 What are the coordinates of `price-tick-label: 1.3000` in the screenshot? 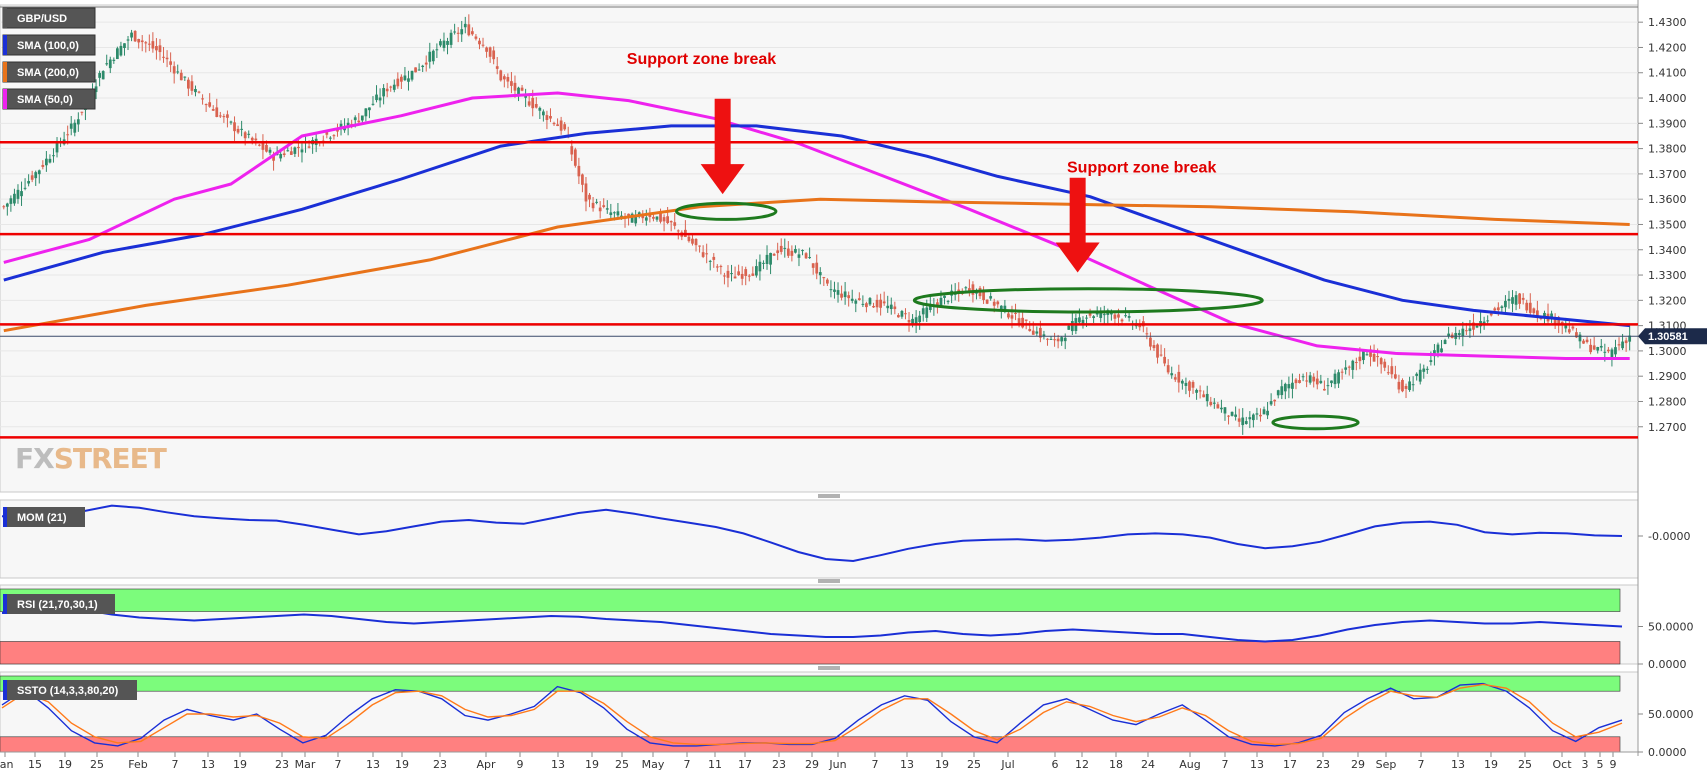 It's located at (1667, 351).